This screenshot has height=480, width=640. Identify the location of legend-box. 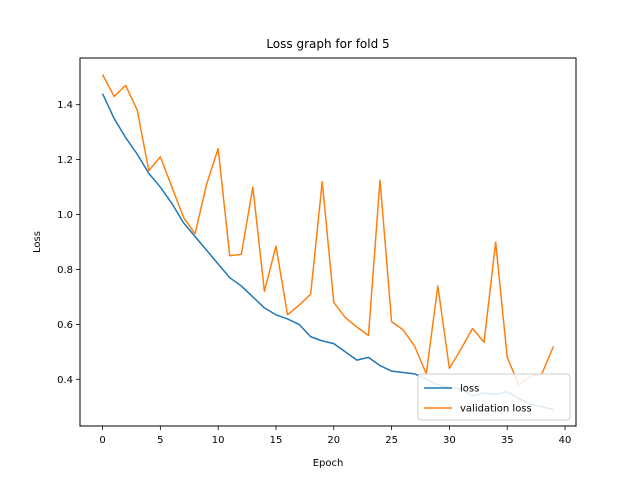
(494, 397).